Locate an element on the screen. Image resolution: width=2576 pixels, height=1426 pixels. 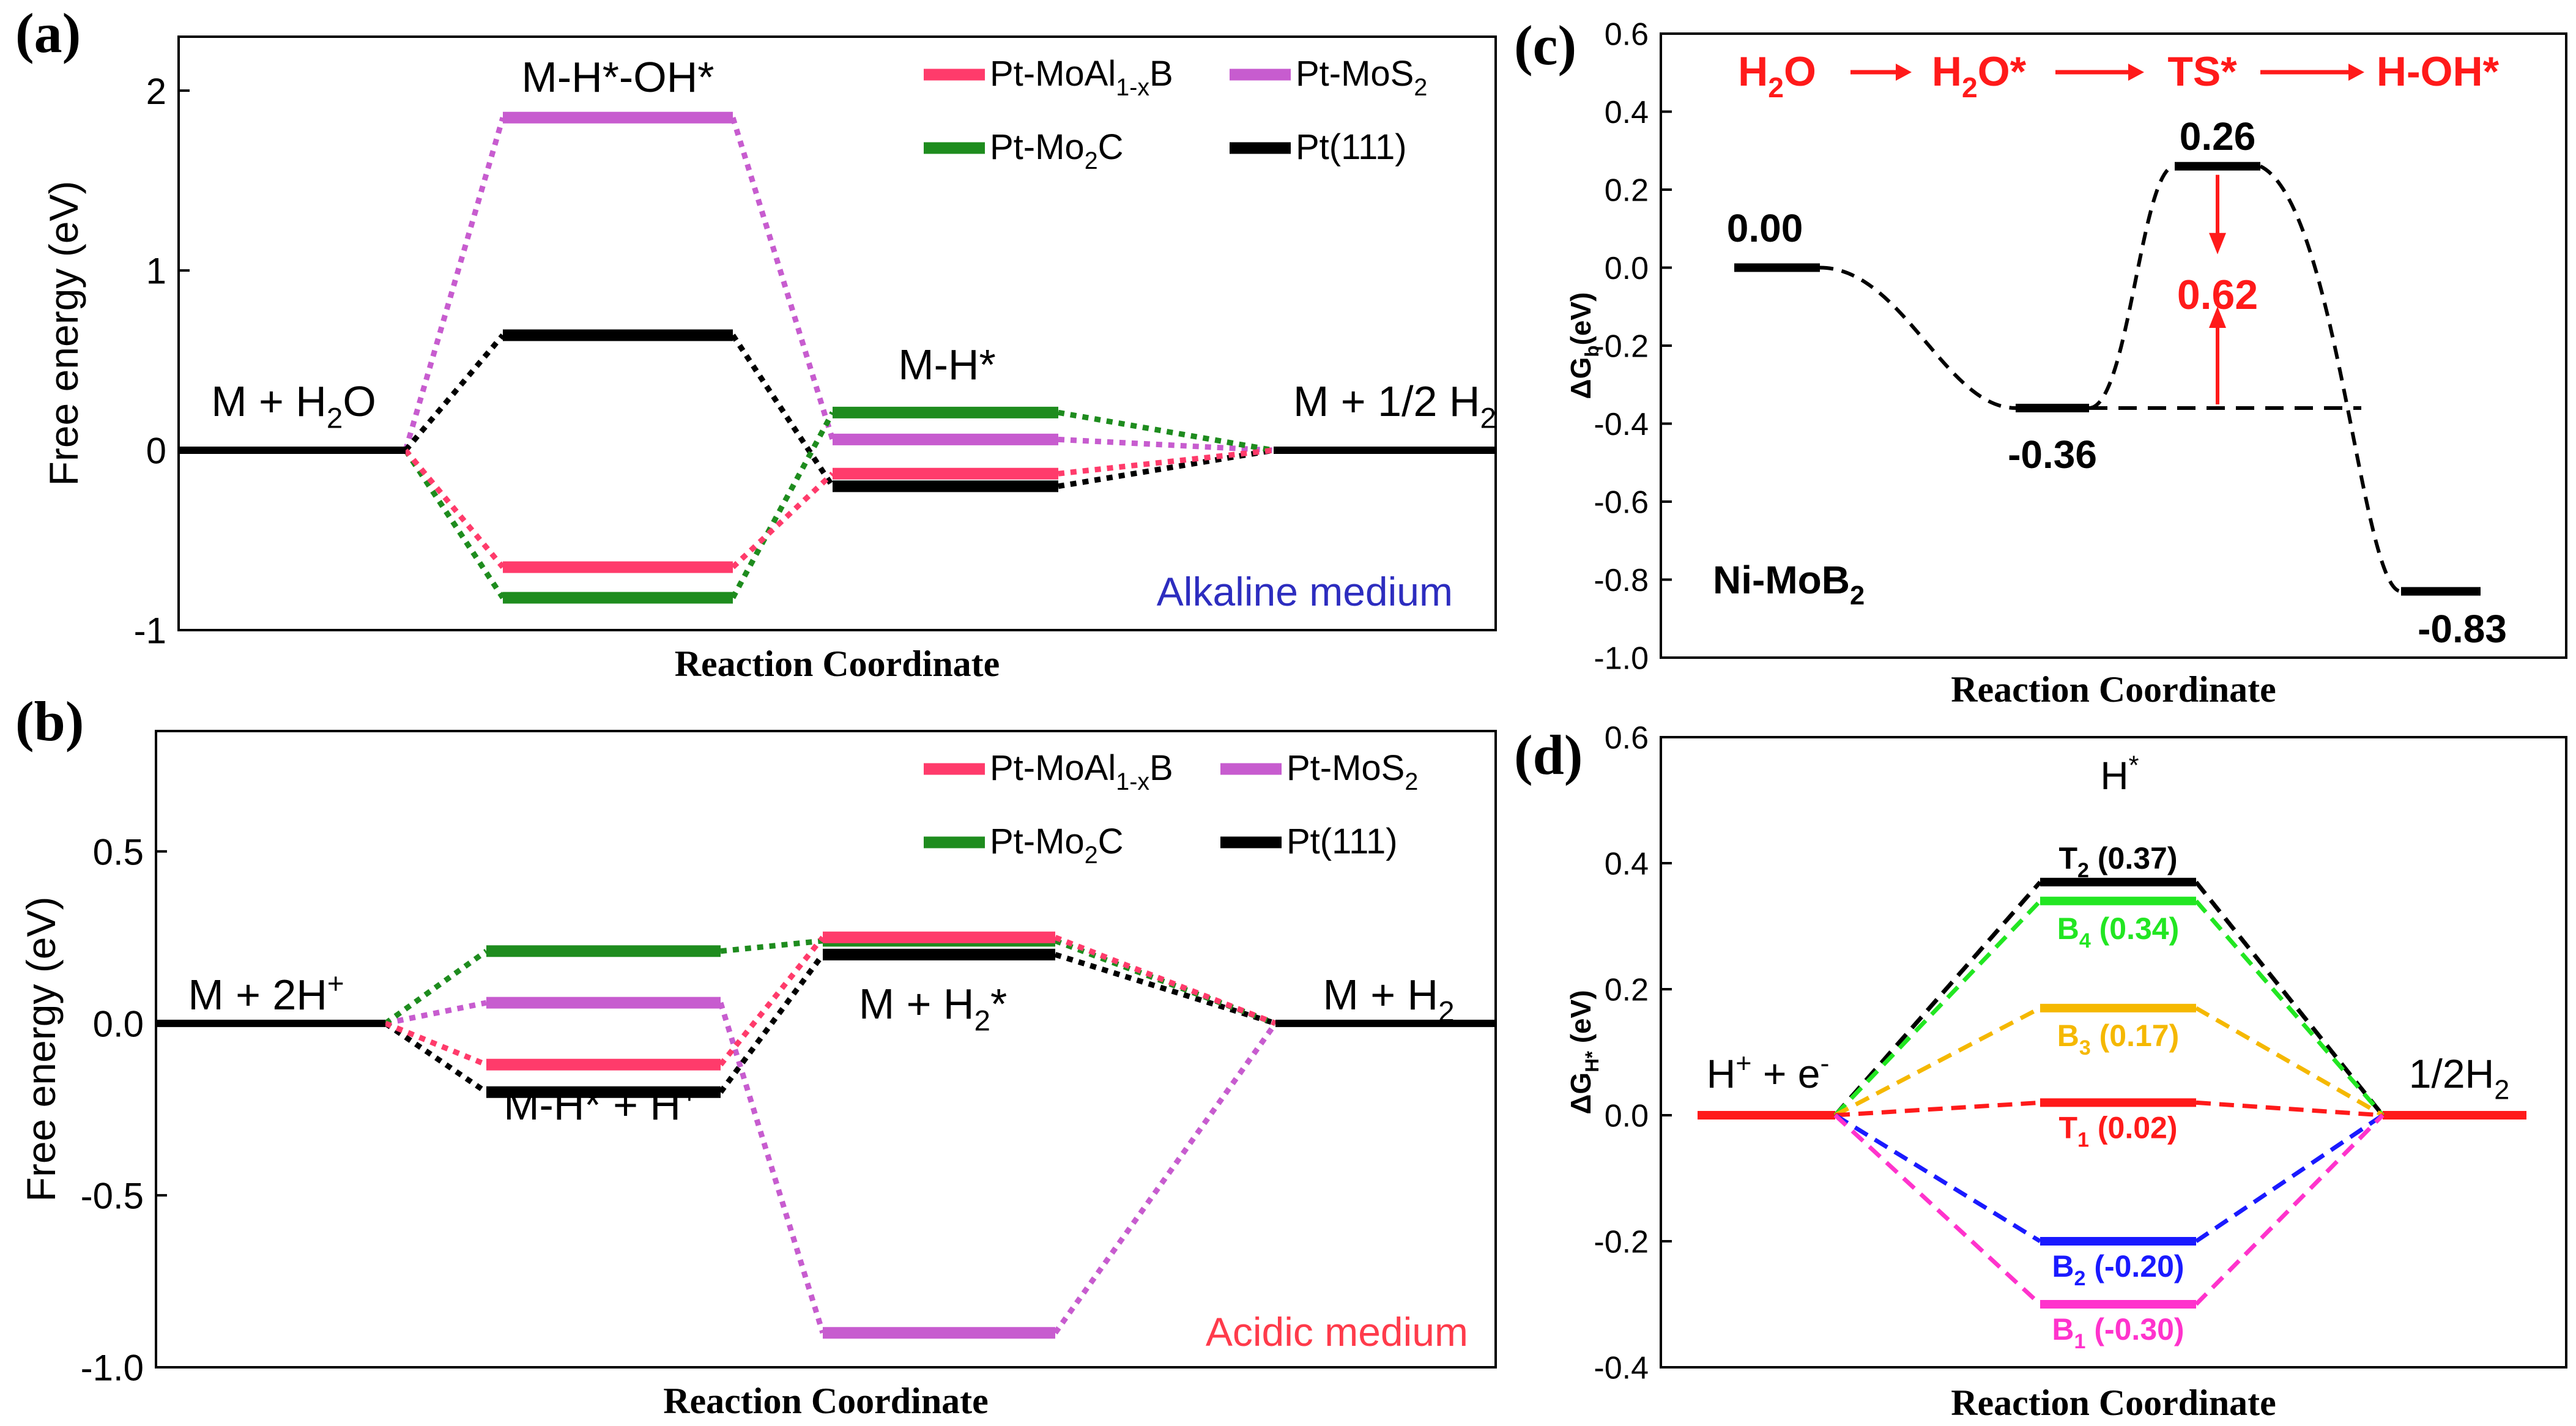
axis-a-tick-label: -1 is located at coordinates (150, 631).